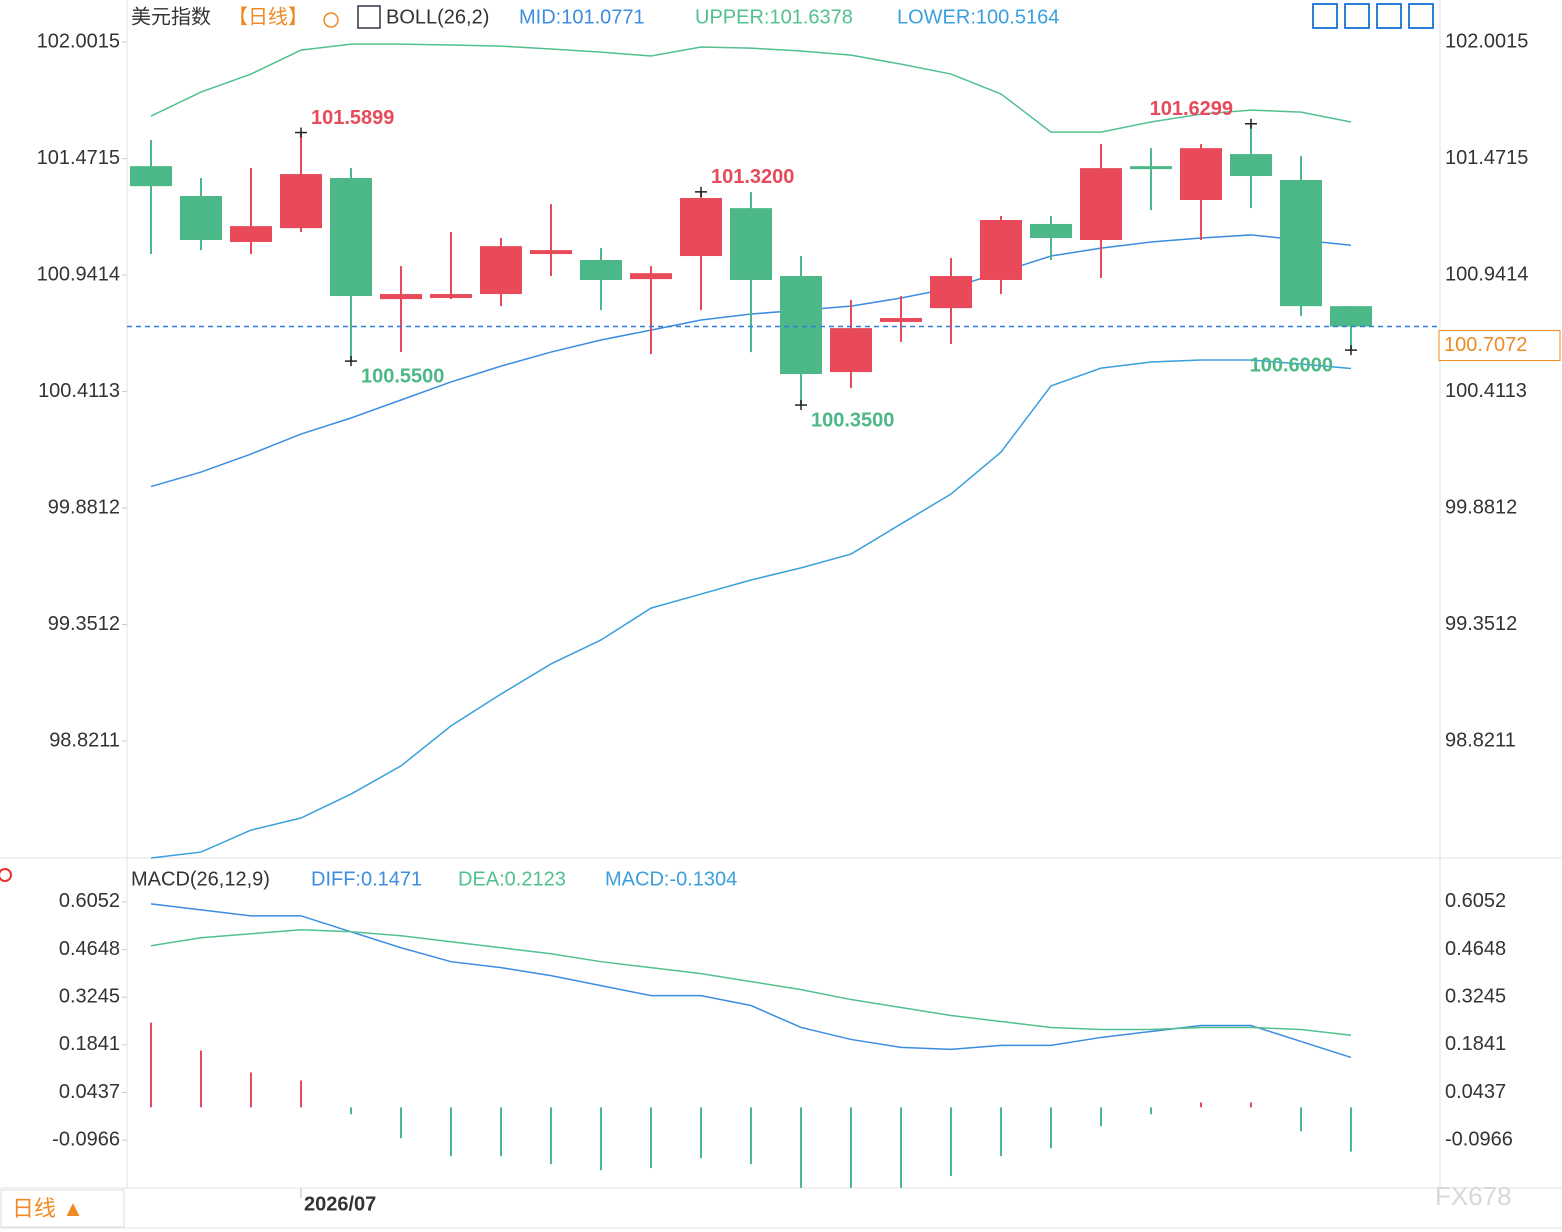 Image resolution: width=1562 pixels, height=1232 pixels. What do you see at coordinates (369, 17) in the screenshot?
I see `indicator-icon` at bounding box center [369, 17].